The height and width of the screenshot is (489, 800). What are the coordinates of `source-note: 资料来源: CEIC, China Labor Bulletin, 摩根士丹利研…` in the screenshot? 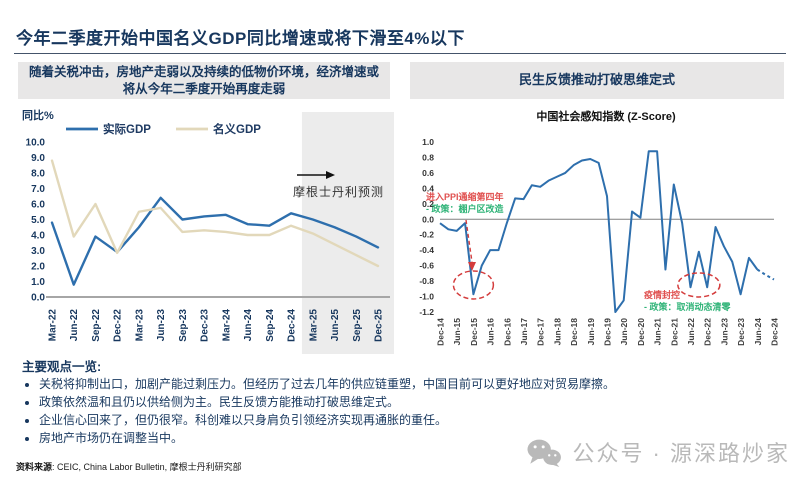 It's located at (129, 466).